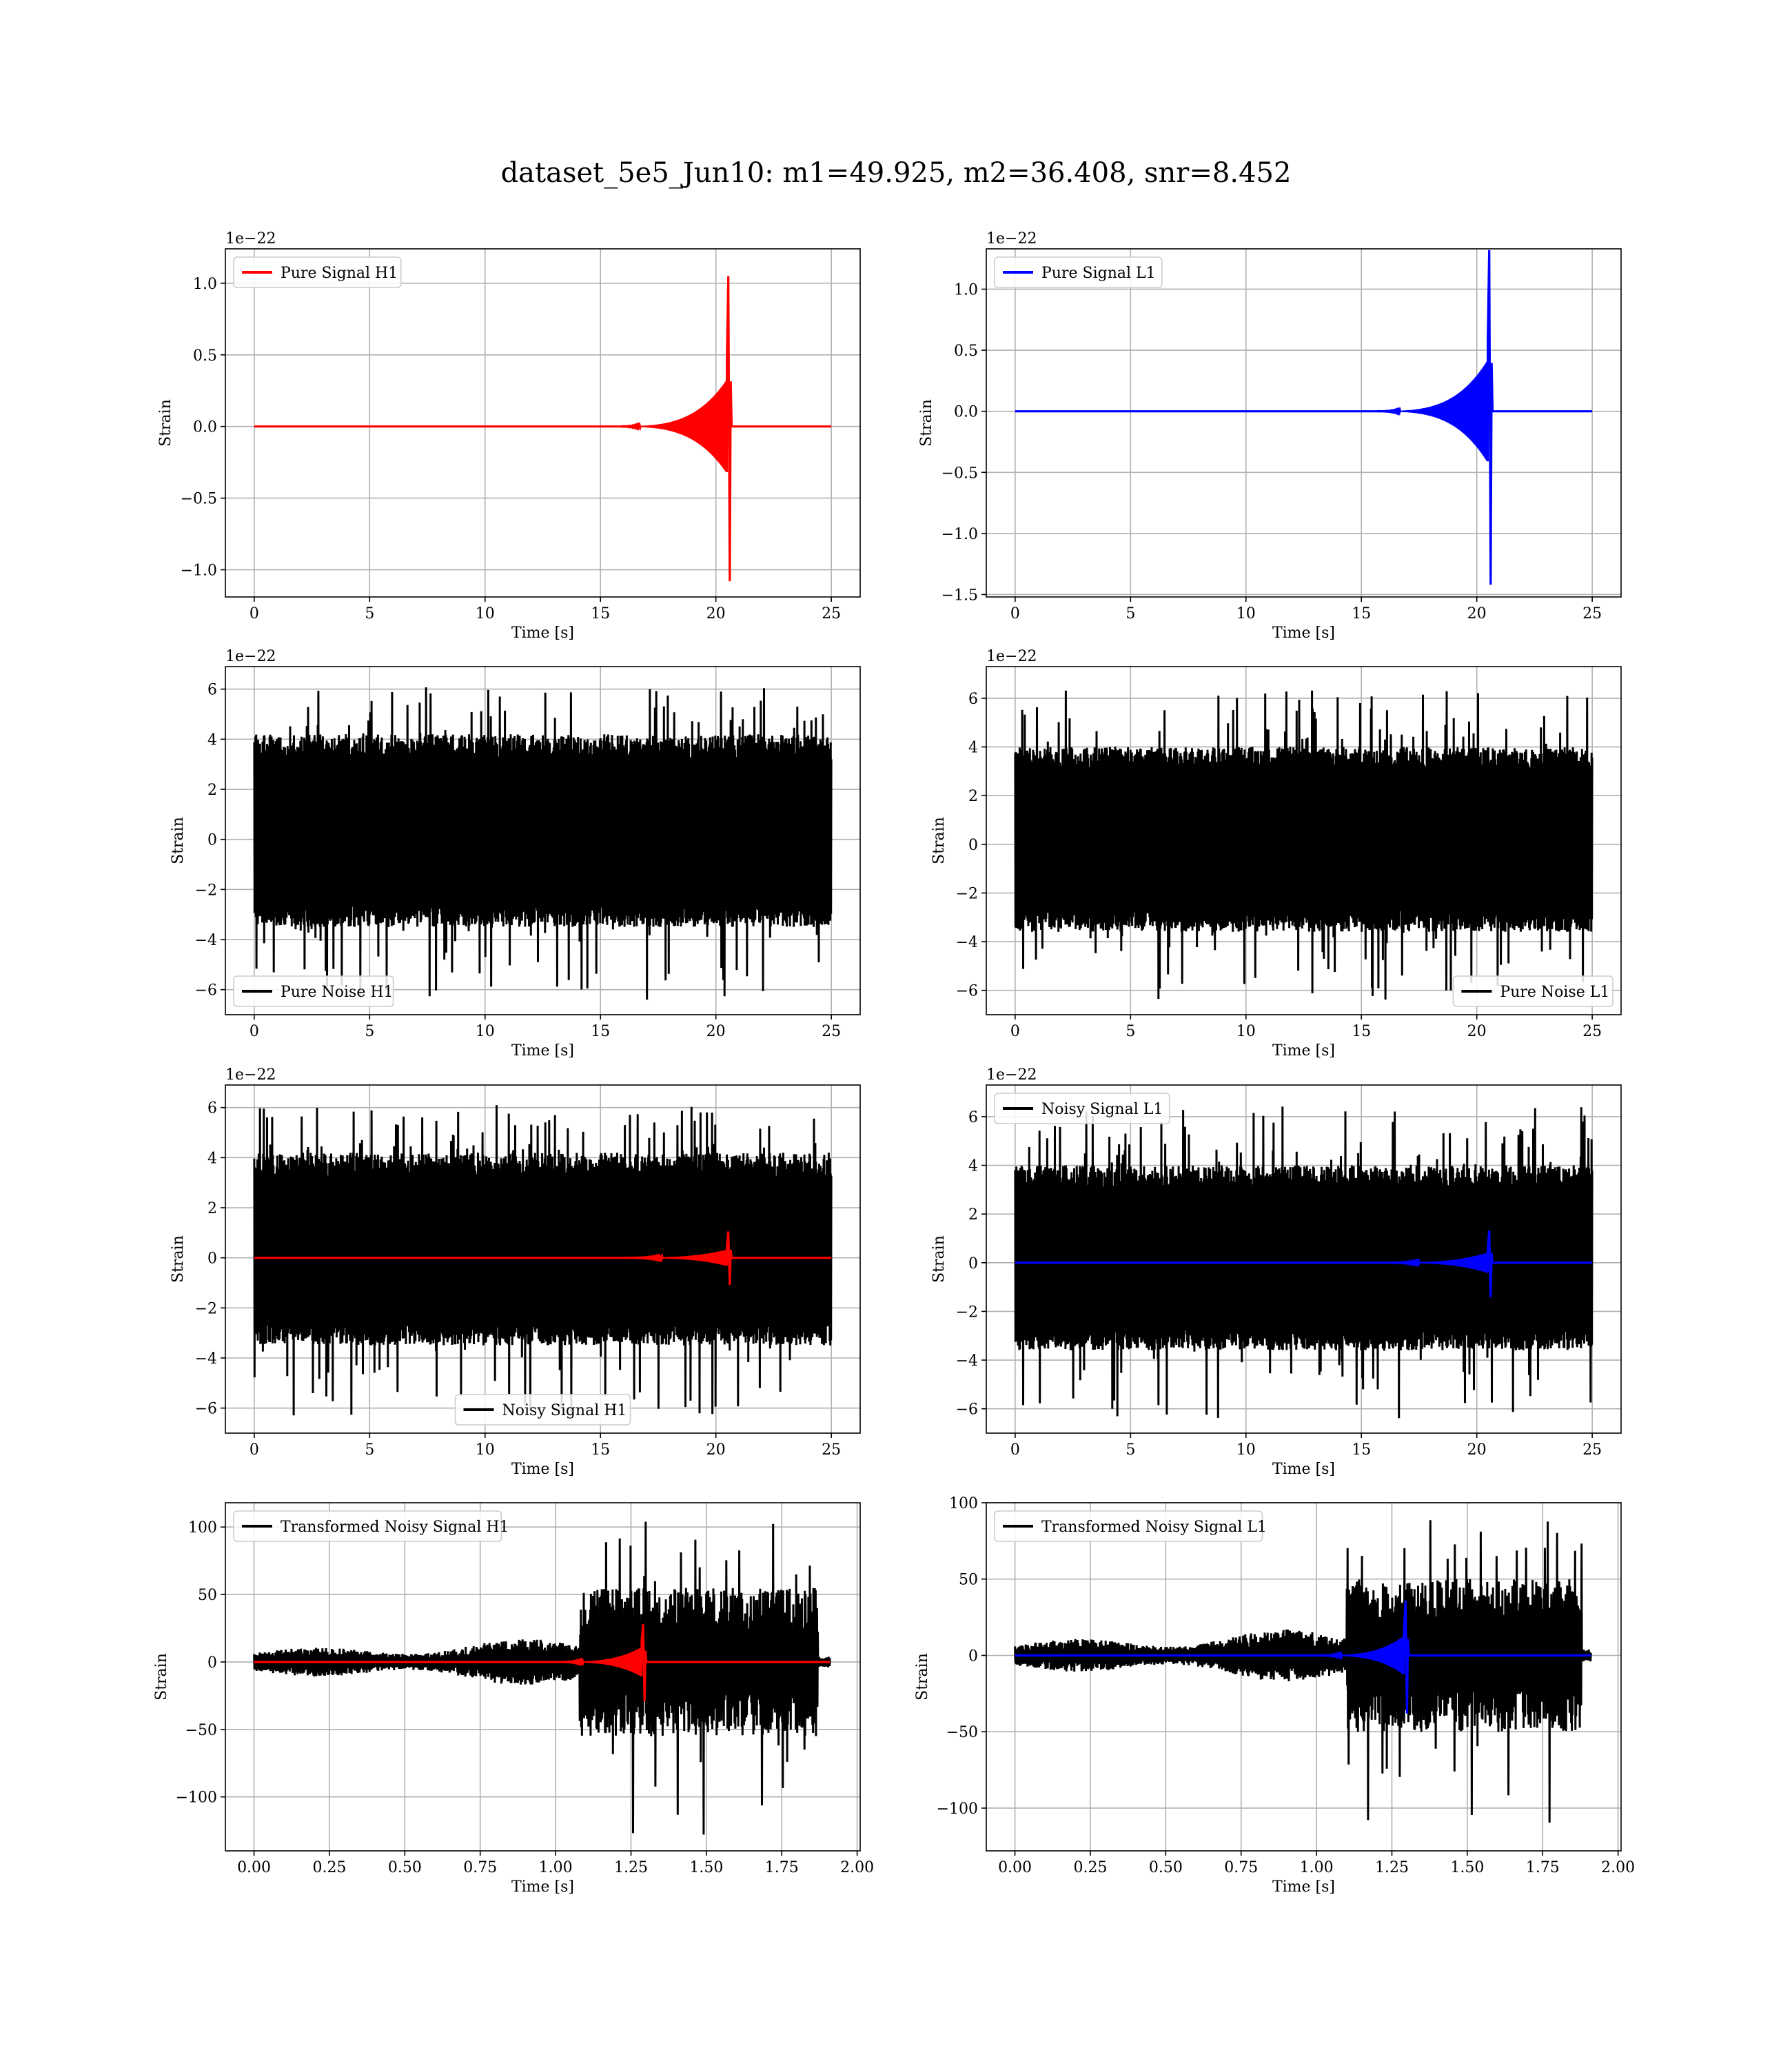 Image resolution: width=1792 pixels, height=2068 pixels. Describe the element at coordinates (1304, 1262) in the screenshot. I see `series-noisy-signal-l1` at that location.